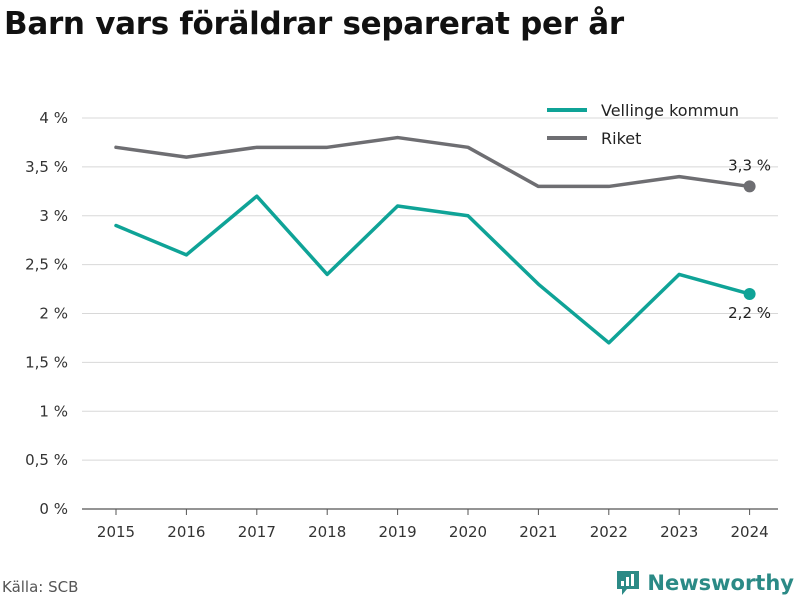 This screenshot has width=800, height=600. Describe the element at coordinates (46, 167) in the screenshot. I see `y-tick-label: 3,5 %` at that location.